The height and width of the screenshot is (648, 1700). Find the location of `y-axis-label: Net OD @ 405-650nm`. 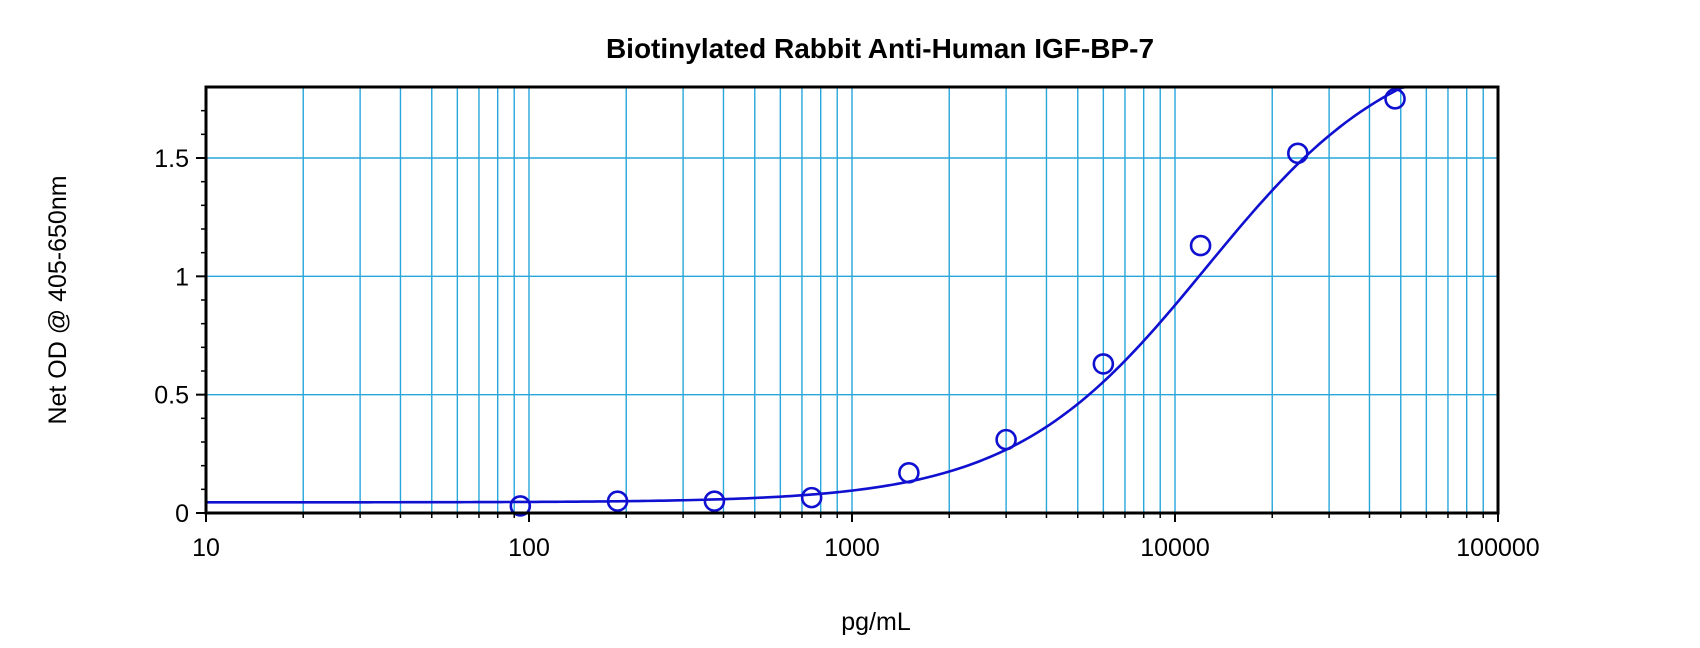

y-axis-label: Net OD @ 405-650nm is located at coordinates (58, 299).